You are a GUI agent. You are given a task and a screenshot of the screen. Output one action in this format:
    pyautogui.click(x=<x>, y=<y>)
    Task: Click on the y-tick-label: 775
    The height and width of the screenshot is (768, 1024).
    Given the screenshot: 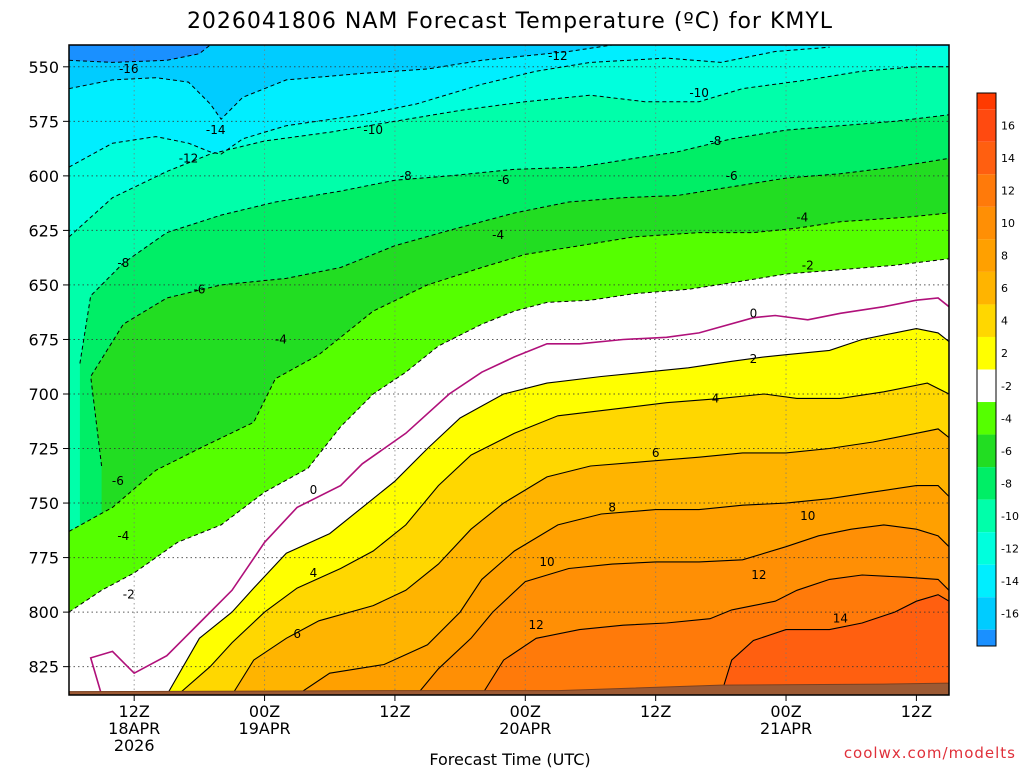 What is the action you would take?
    pyautogui.click(x=43, y=558)
    